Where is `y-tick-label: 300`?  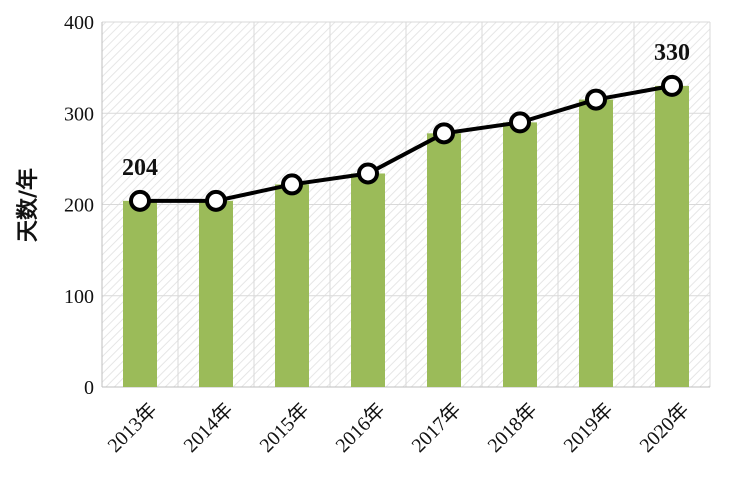 y-tick-label: 300 is located at coordinates (79, 114).